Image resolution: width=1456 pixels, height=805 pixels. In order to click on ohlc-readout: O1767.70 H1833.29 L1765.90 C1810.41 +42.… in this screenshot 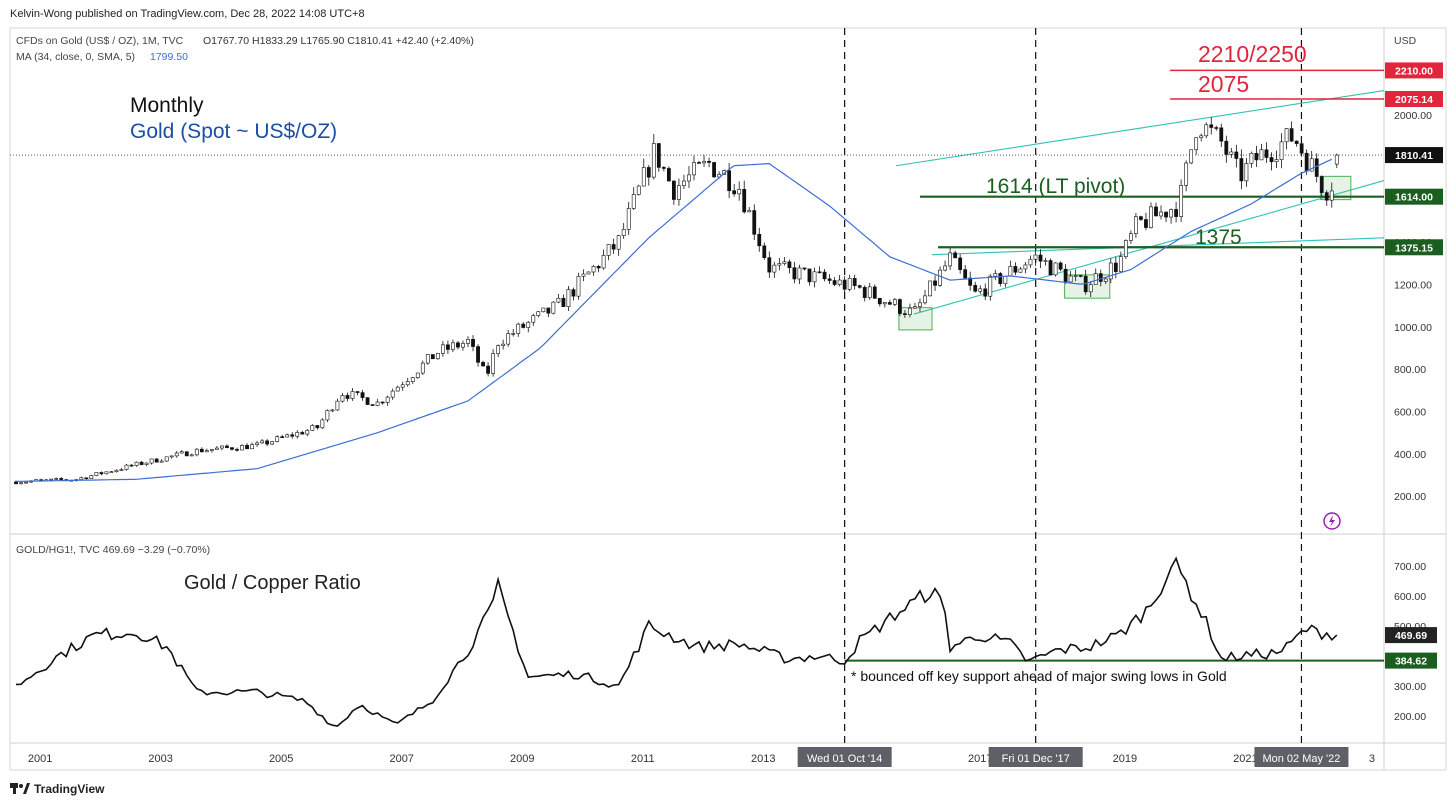, I will do `click(338, 41)`.